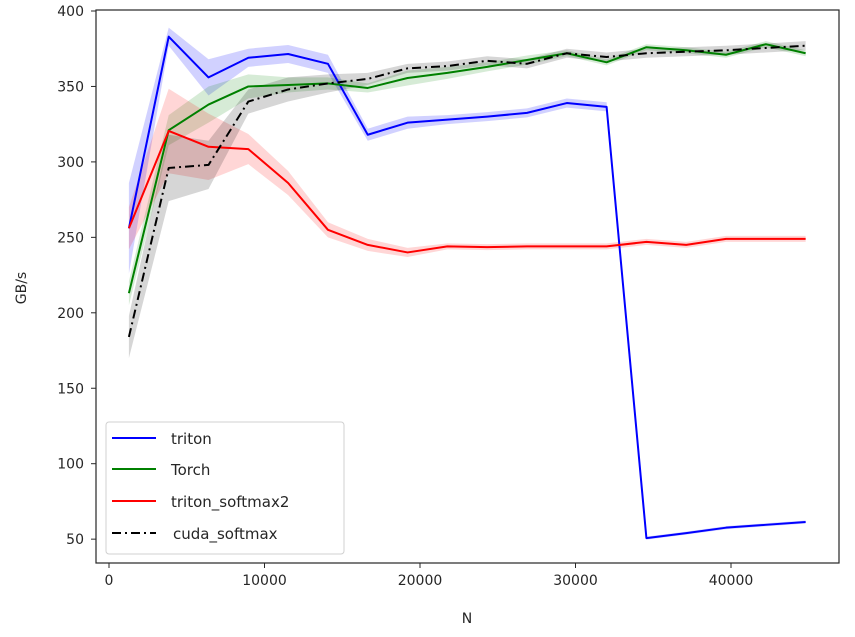 Image resolution: width=855 pixels, height=637 pixels. I want to click on y-tick-label: 100, so click(70, 465).